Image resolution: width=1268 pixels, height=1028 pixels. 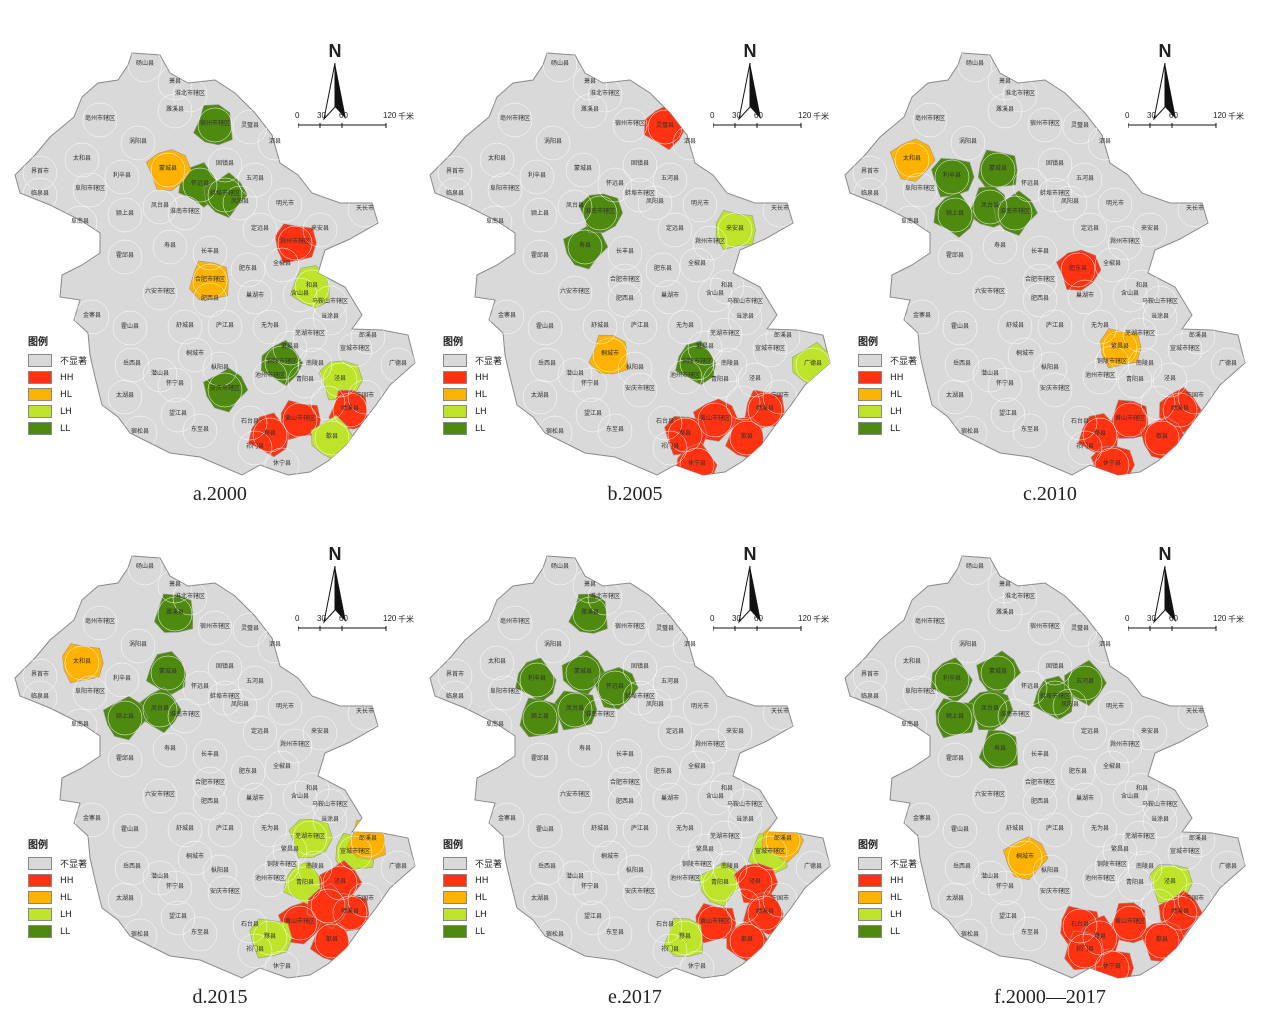 What do you see at coordinates (697, 263) in the screenshot?
I see `county-label: 全椒县` at bounding box center [697, 263].